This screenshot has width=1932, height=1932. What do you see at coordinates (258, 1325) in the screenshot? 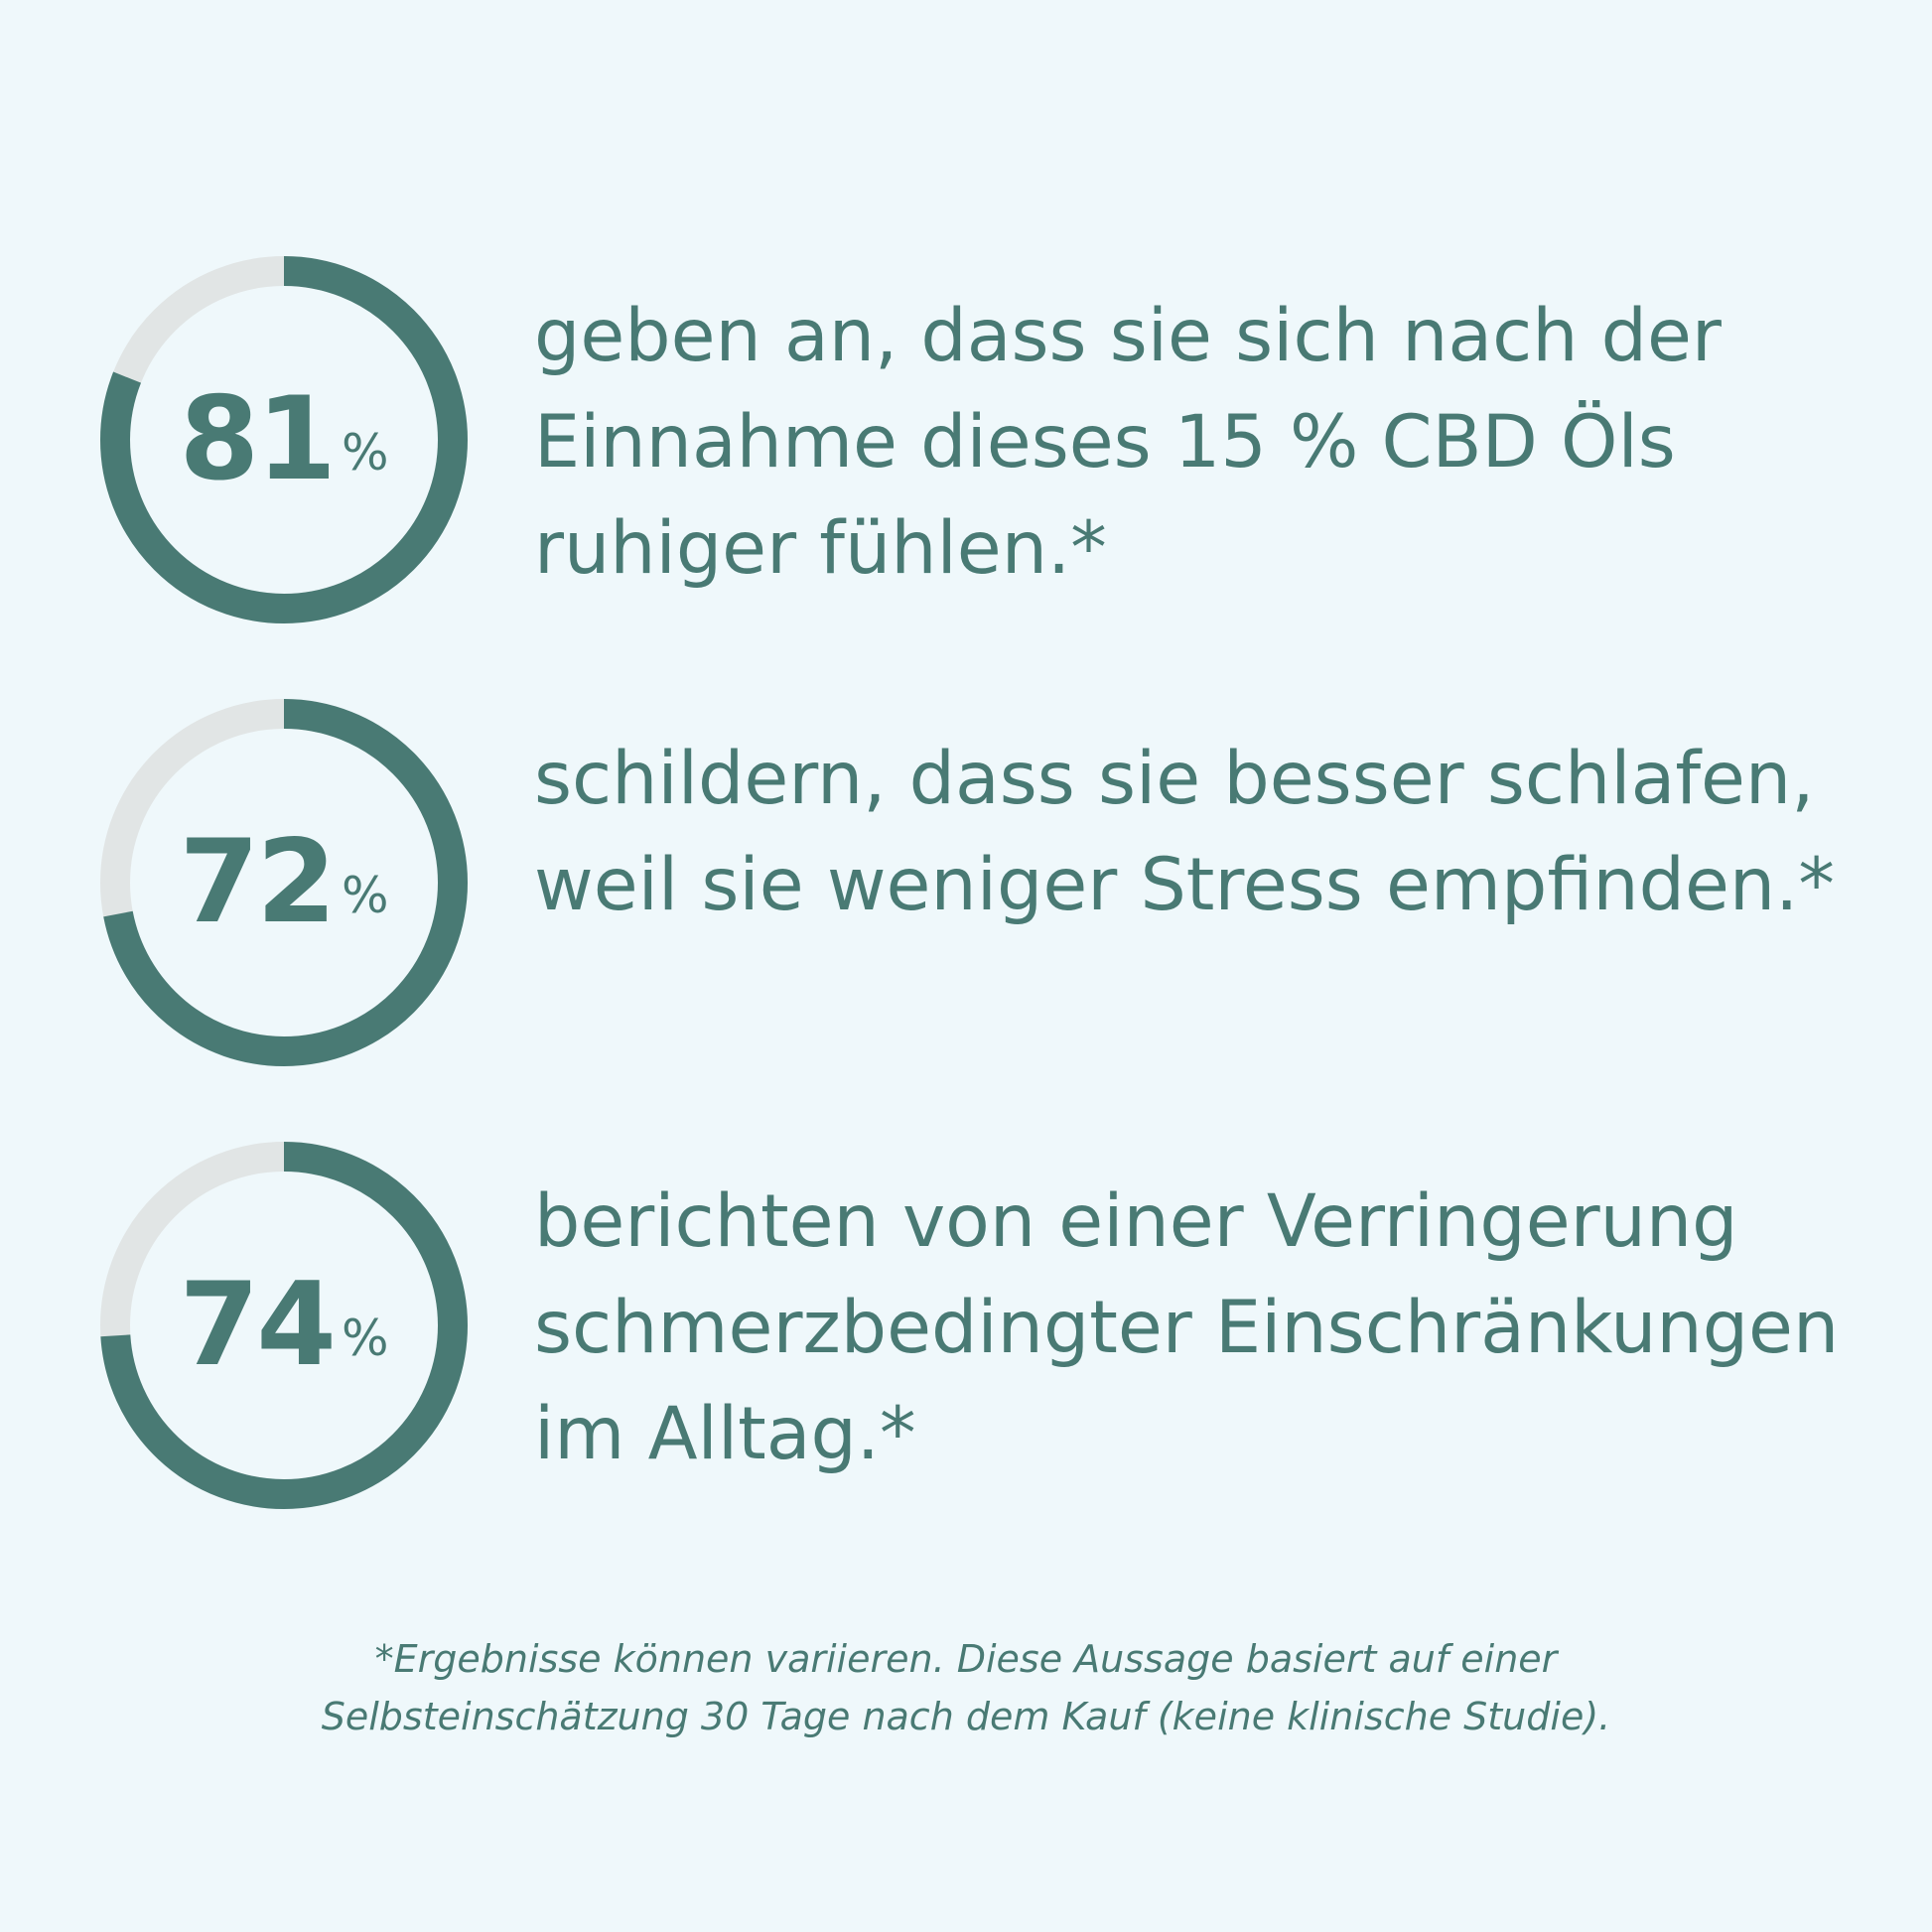
I see `percentage-value: 74` at bounding box center [258, 1325].